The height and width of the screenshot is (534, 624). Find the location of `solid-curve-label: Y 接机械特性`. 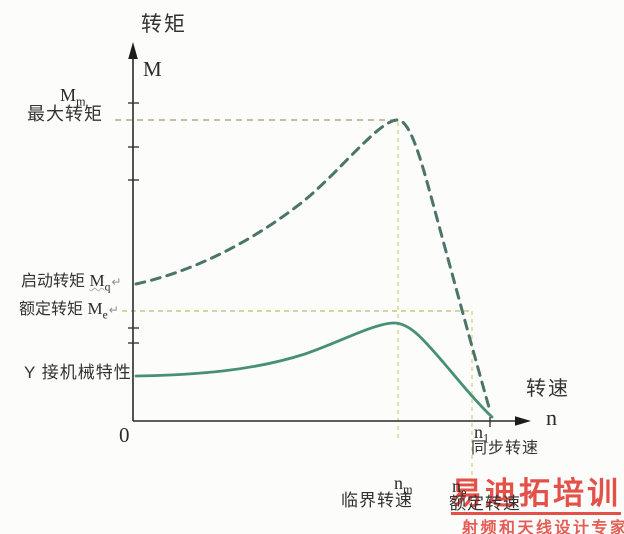

solid-curve-label: Y 接机械特性 is located at coordinates (78, 372).